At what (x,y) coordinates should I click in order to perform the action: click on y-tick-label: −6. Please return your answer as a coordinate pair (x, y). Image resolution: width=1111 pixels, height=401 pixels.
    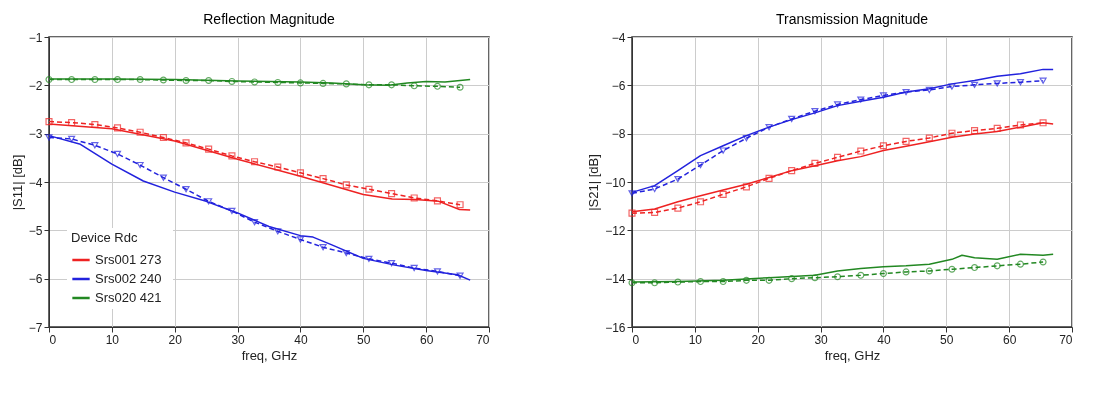
    Looking at the image, I should click on (618, 85).